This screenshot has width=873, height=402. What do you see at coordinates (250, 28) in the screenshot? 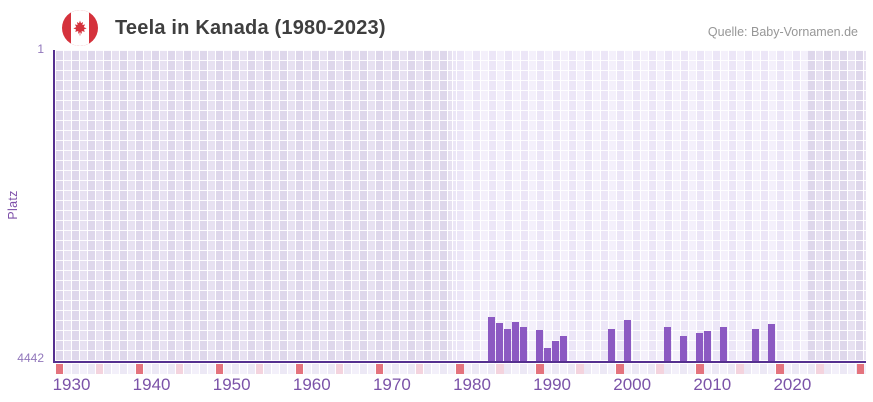
I see `page-title: Teela in Kanada (1980-2023)` at bounding box center [250, 28].